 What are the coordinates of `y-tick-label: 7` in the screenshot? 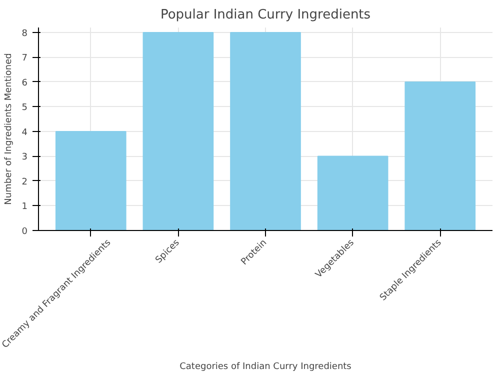 It's located at (25, 59).